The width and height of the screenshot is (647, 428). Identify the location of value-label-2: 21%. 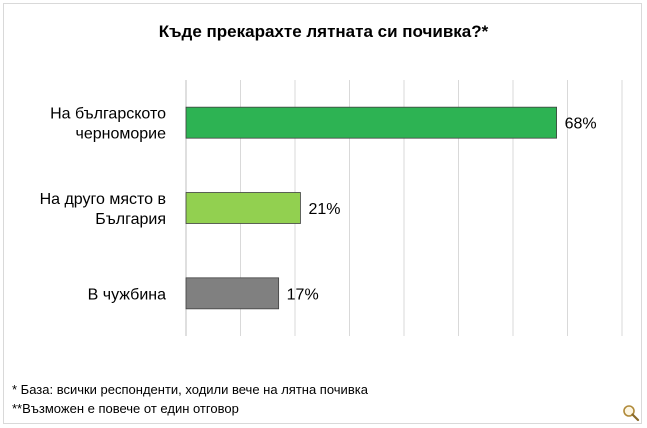
(324, 209).